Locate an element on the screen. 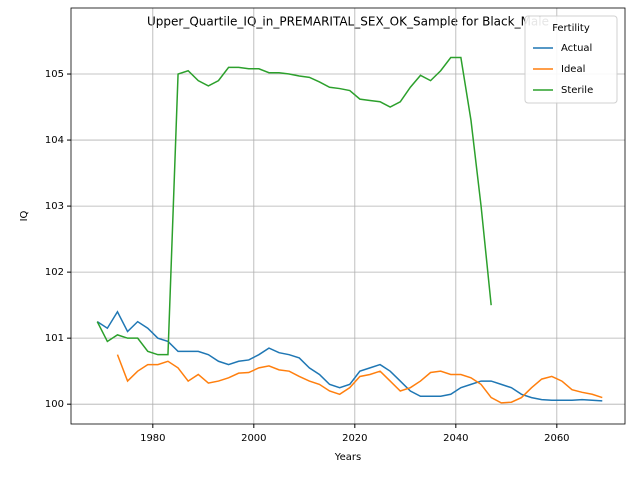 This screenshot has height=484, width=640. x-tick-label: 2060 is located at coordinates (556, 438).